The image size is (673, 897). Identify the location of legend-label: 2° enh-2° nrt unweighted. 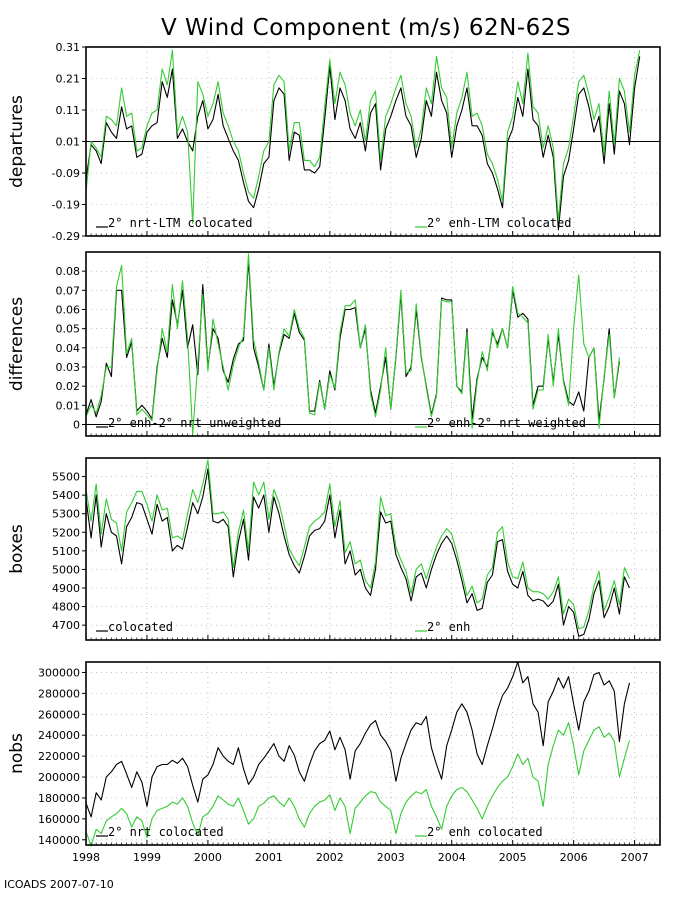
(194, 423).